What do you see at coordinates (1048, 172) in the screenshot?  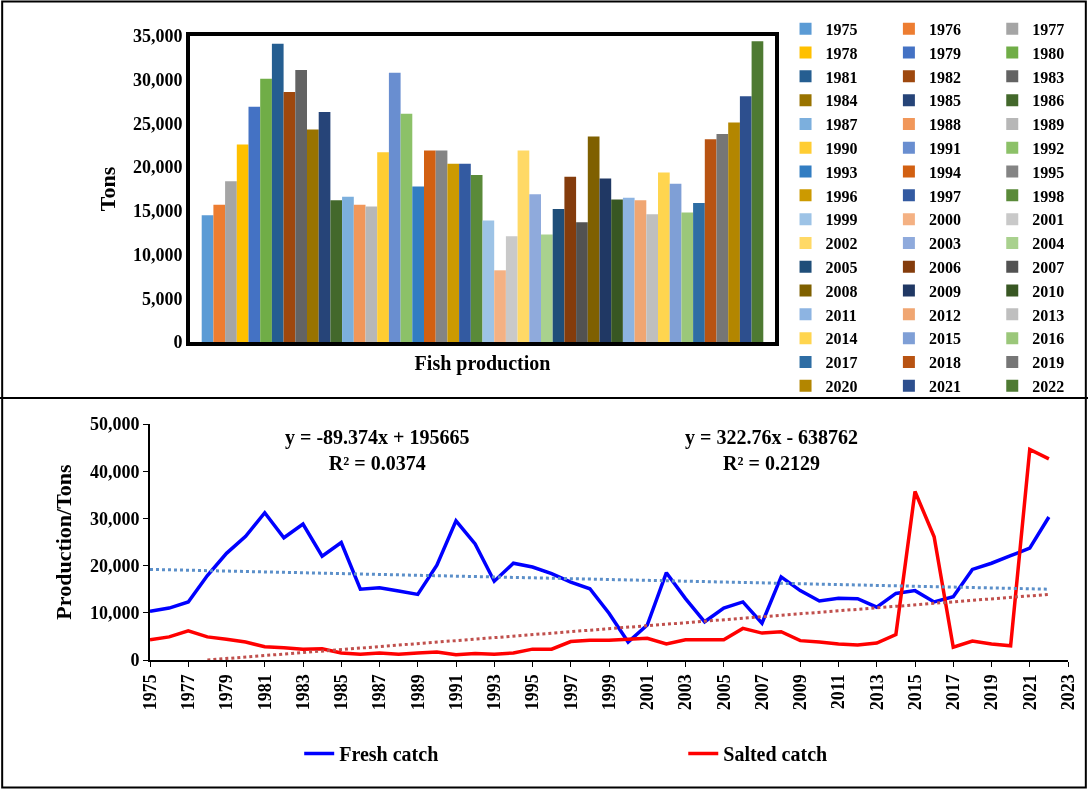 I see `legend-label: 1995` at bounding box center [1048, 172].